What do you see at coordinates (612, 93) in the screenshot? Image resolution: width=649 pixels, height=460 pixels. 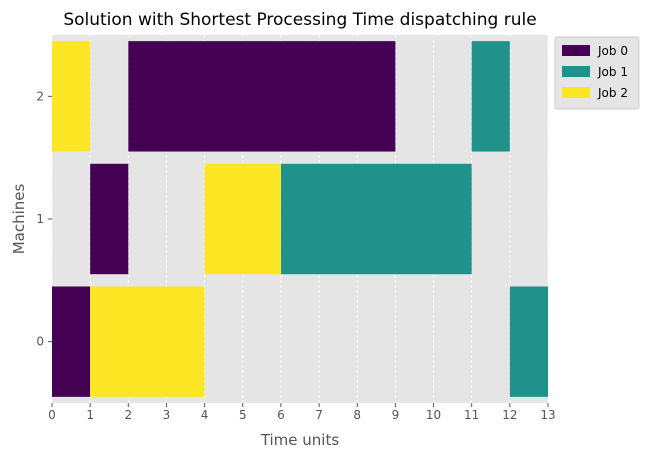 I see `legend-label: Job 2` at bounding box center [612, 93].